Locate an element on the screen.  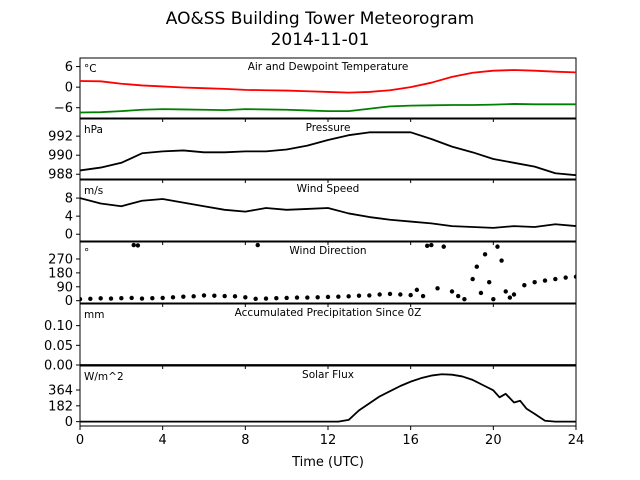
unit-label: m/s is located at coordinates (93, 191).